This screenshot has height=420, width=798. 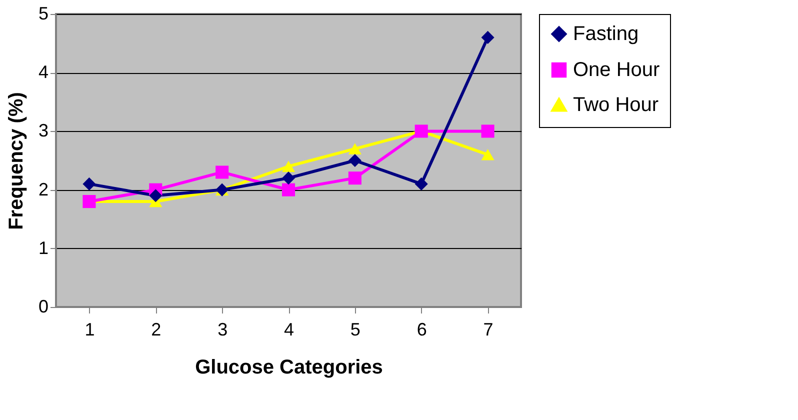 I want to click on y-tick-label: 0, so click(x=43, y=306).